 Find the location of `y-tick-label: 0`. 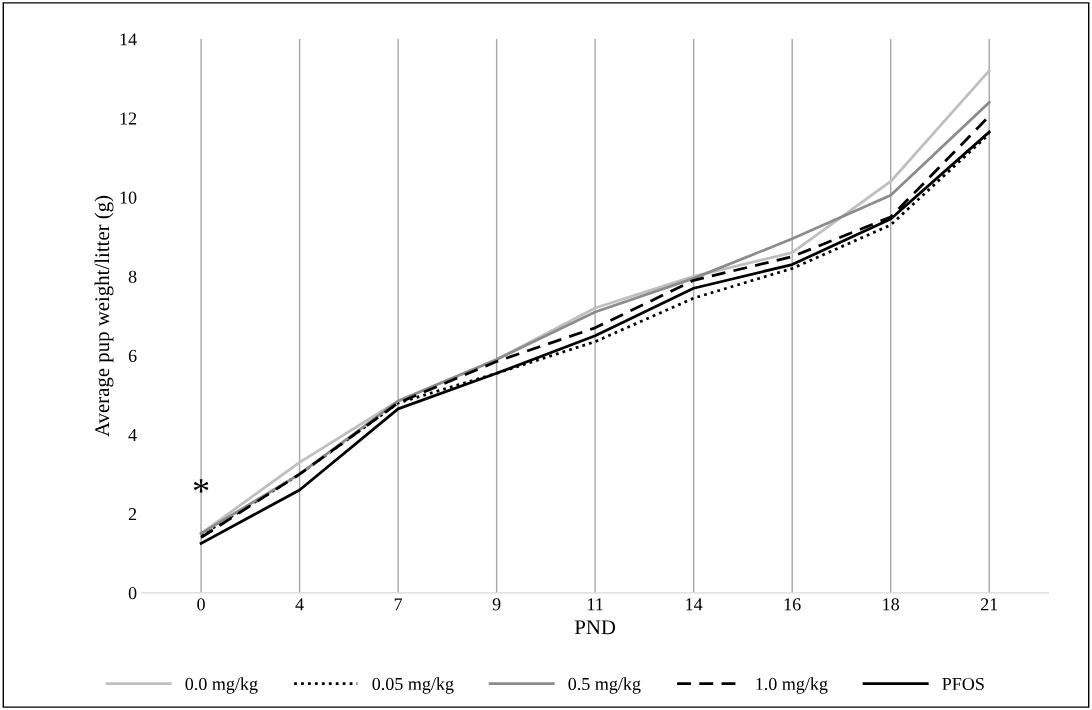

y-tick-label: 0 is located at coordinates (132, 593).